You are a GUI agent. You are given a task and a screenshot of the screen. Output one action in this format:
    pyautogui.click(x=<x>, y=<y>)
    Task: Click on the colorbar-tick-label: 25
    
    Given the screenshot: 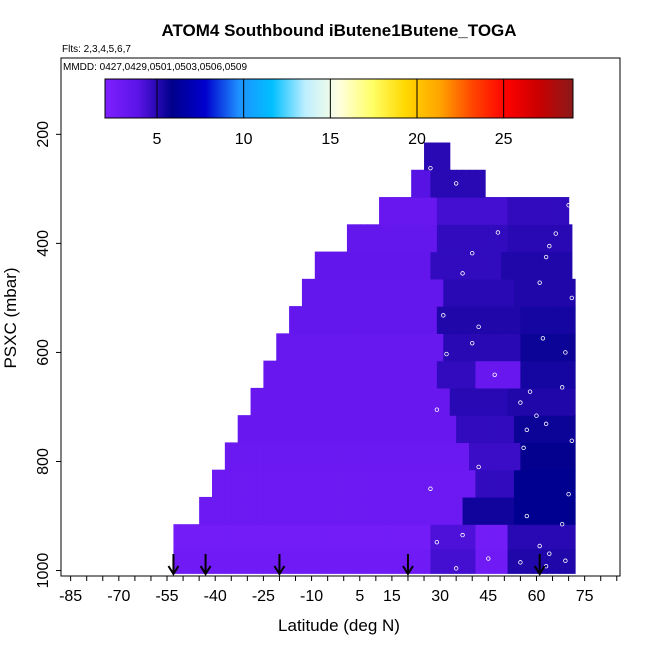 What is the action you would take?
    pyautogui.click(x=504, y=139)
    